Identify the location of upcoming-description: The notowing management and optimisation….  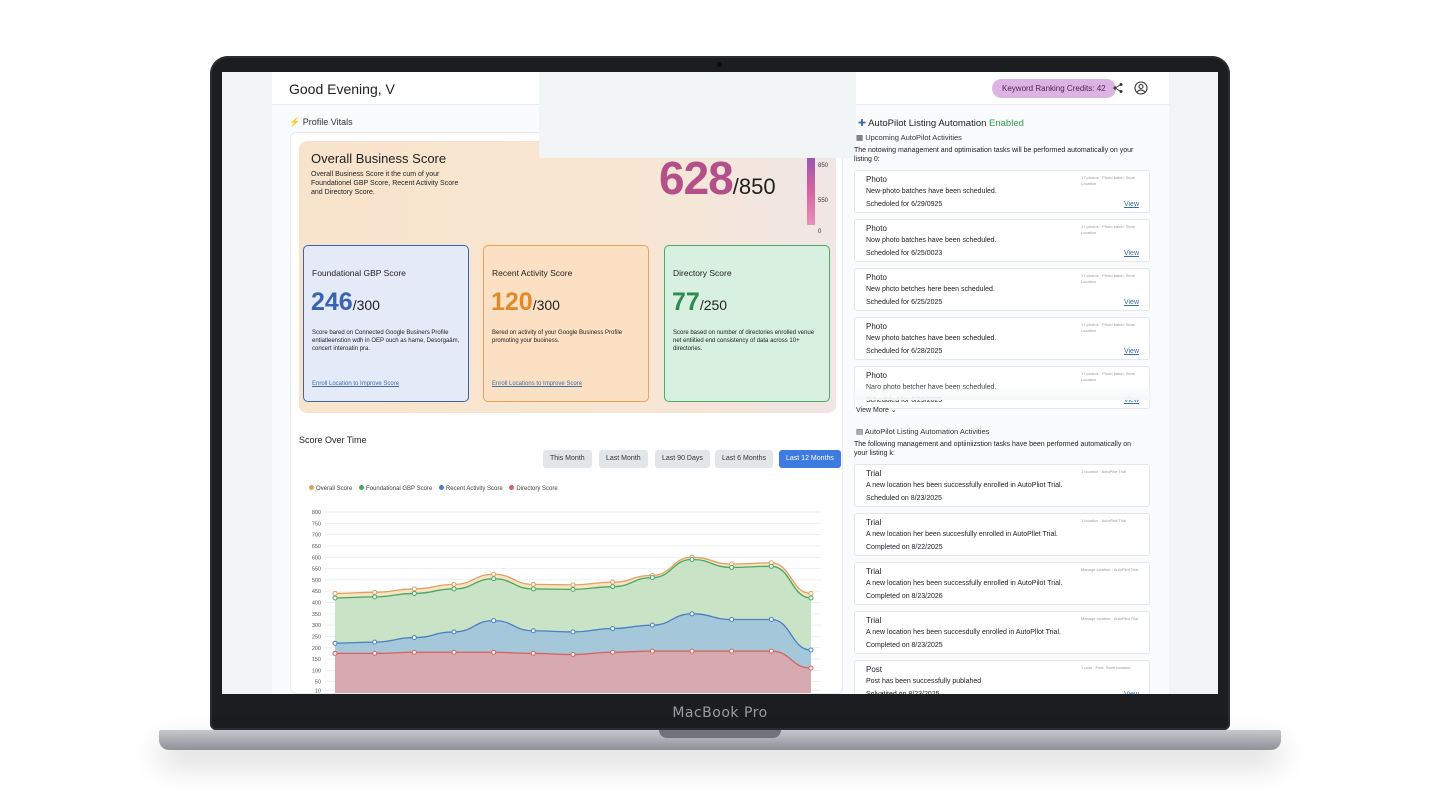
(994, 155).